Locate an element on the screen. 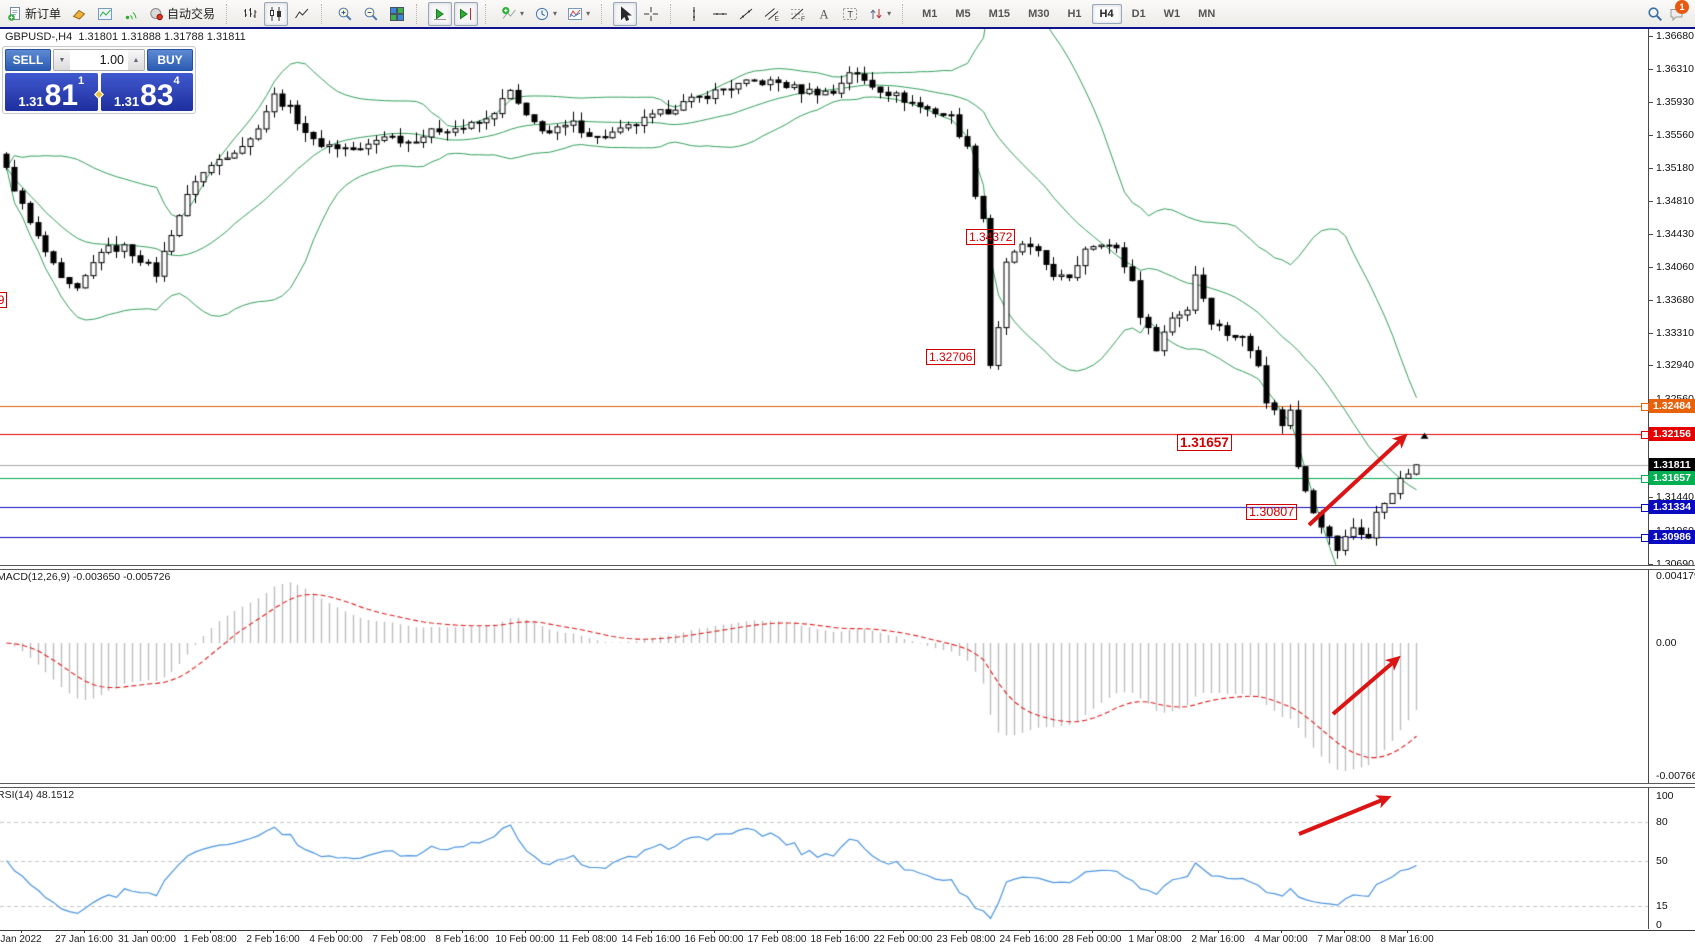 Image resolution: width=1695 pixels, height=948 pixels. buy-price-display: 1.31 83 4 is located at coordinates (146, 92).